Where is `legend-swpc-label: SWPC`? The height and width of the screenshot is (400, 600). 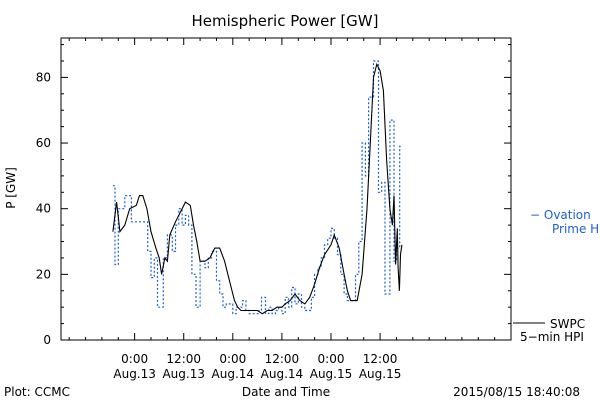 legend-swpc-label: SWPC is located at coordinates (567, 324).